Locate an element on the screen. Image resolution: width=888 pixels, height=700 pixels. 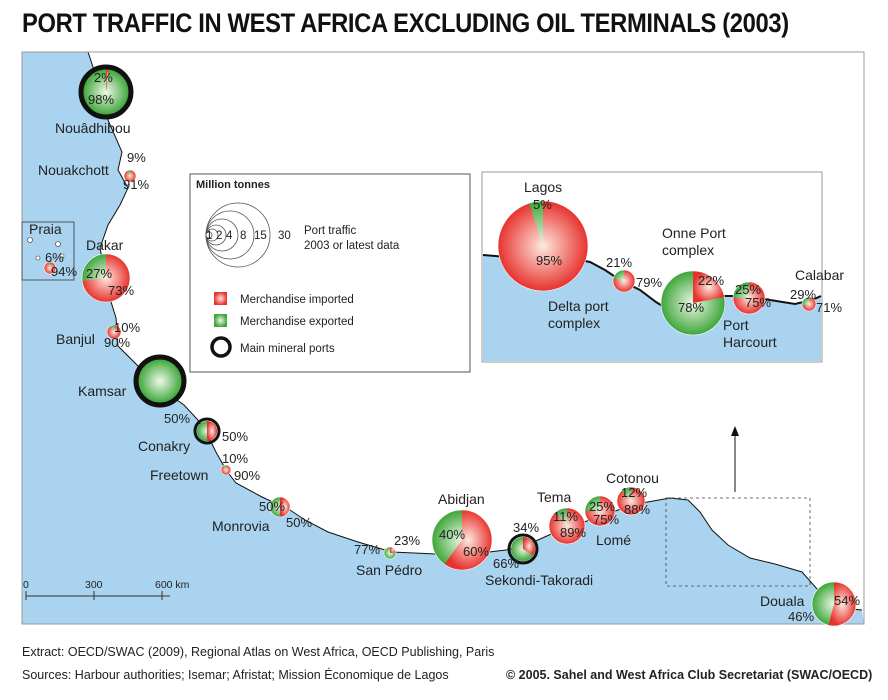
pie-onne-port-complex is located at coordinates (693, 303).